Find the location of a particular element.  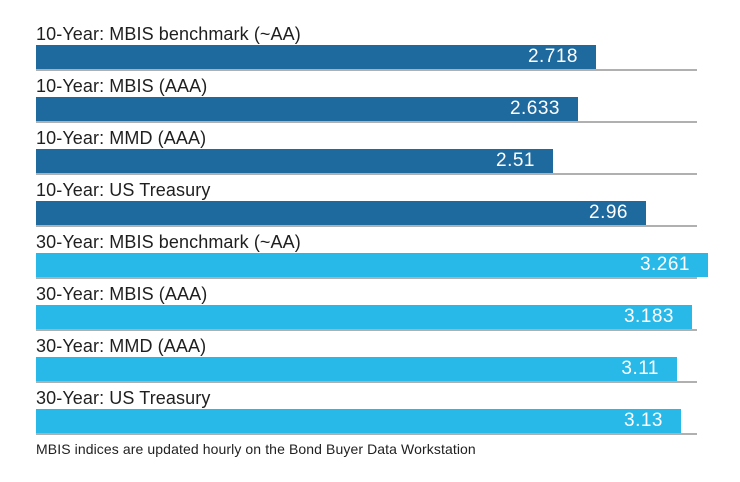

bar-row: 30-Year: MBIS (AAA) 3.183 is located at coordinates (388, 308).